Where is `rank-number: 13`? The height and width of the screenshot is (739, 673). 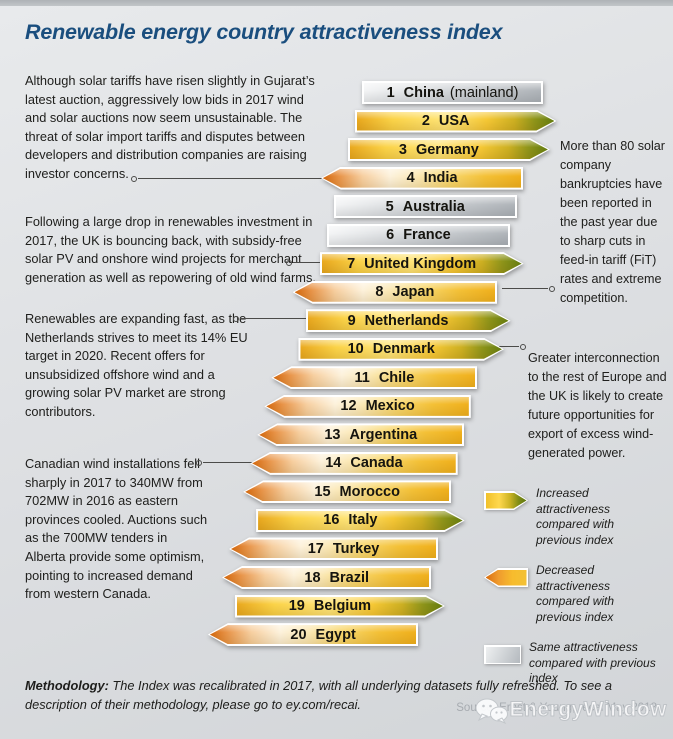 rank-number: 13 is located at coordinates (332, 434).